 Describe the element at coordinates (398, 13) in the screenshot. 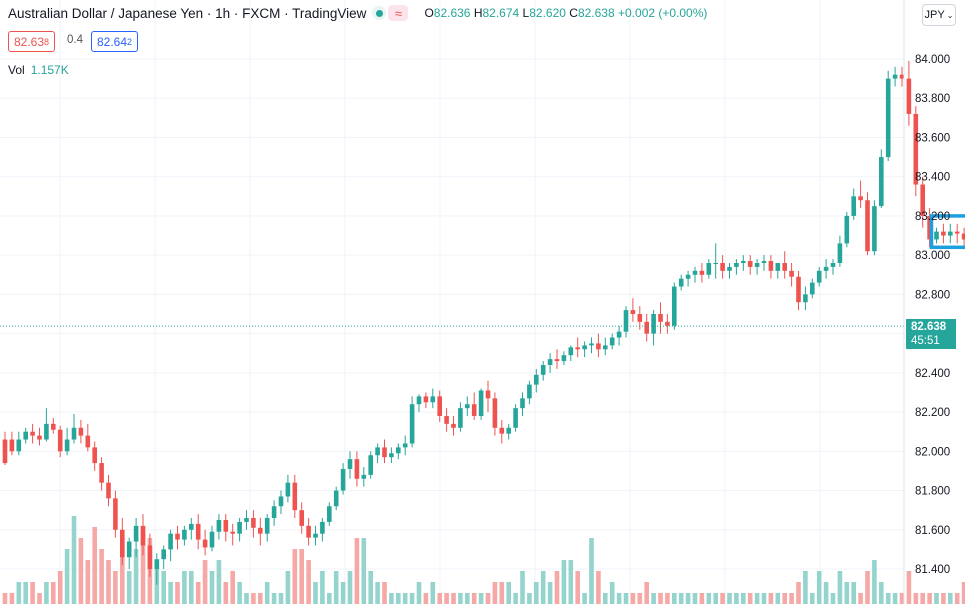

I see `wave-icon: ≈` at that location.